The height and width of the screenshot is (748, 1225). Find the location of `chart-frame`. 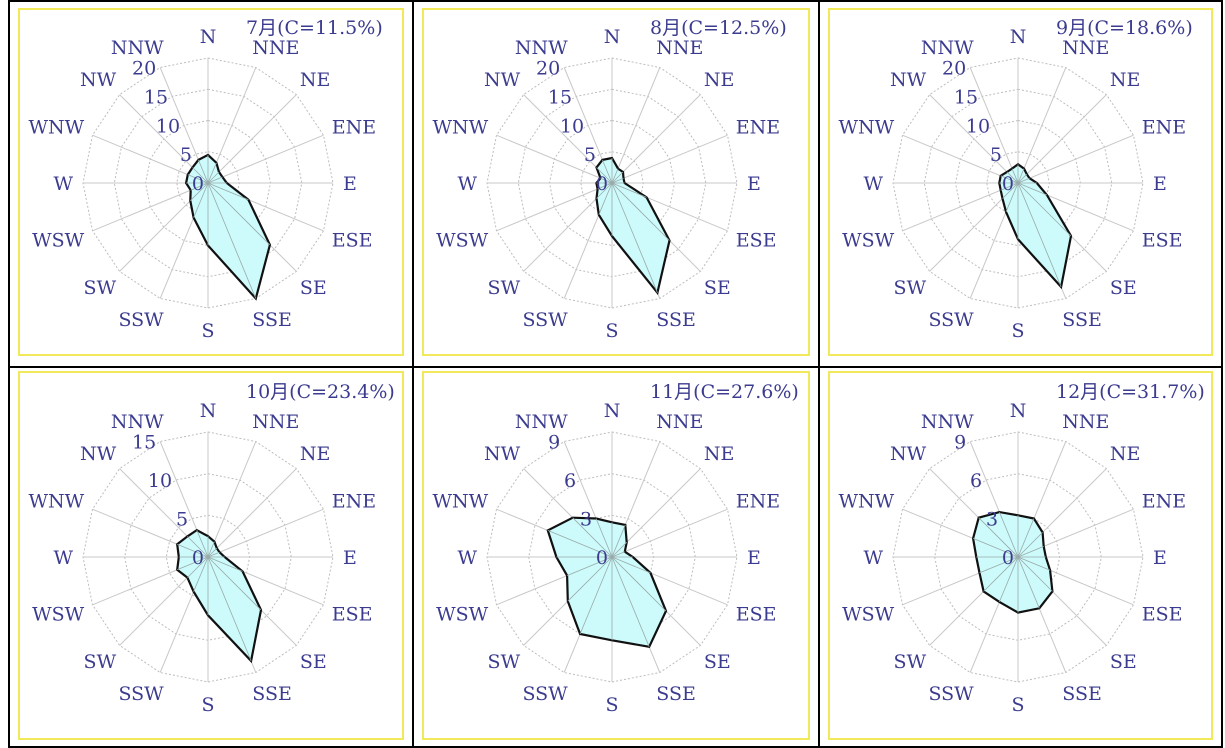

chart-frame is located at coordinates (211, 182).